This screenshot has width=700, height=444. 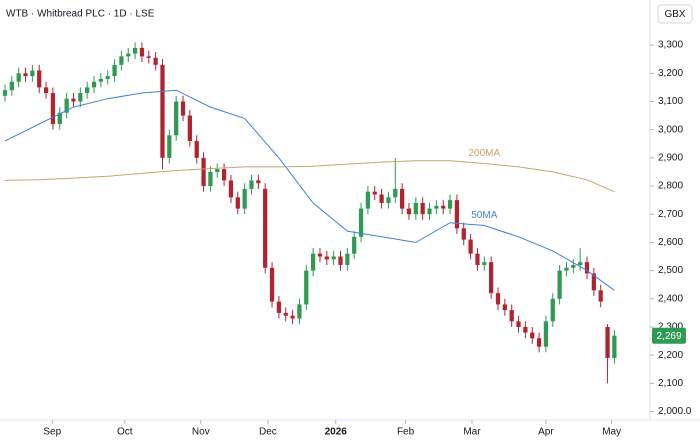 What do you see at coordinates (406, 432) in the screenshot?
I see `x-tick-label: Feb` at bounding box center [406, 432].